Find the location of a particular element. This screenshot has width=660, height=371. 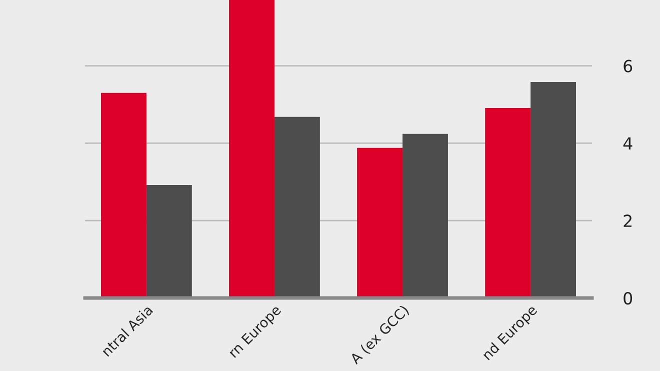

y-tick-label: 6 is located at coordinates (628, 66).